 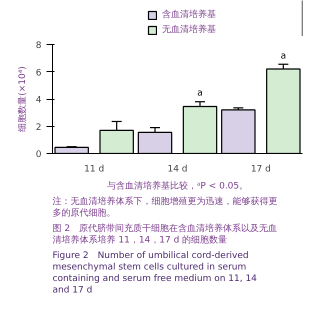 I want to click on x-tick-label: 17 d, so click(x=260, y=169).